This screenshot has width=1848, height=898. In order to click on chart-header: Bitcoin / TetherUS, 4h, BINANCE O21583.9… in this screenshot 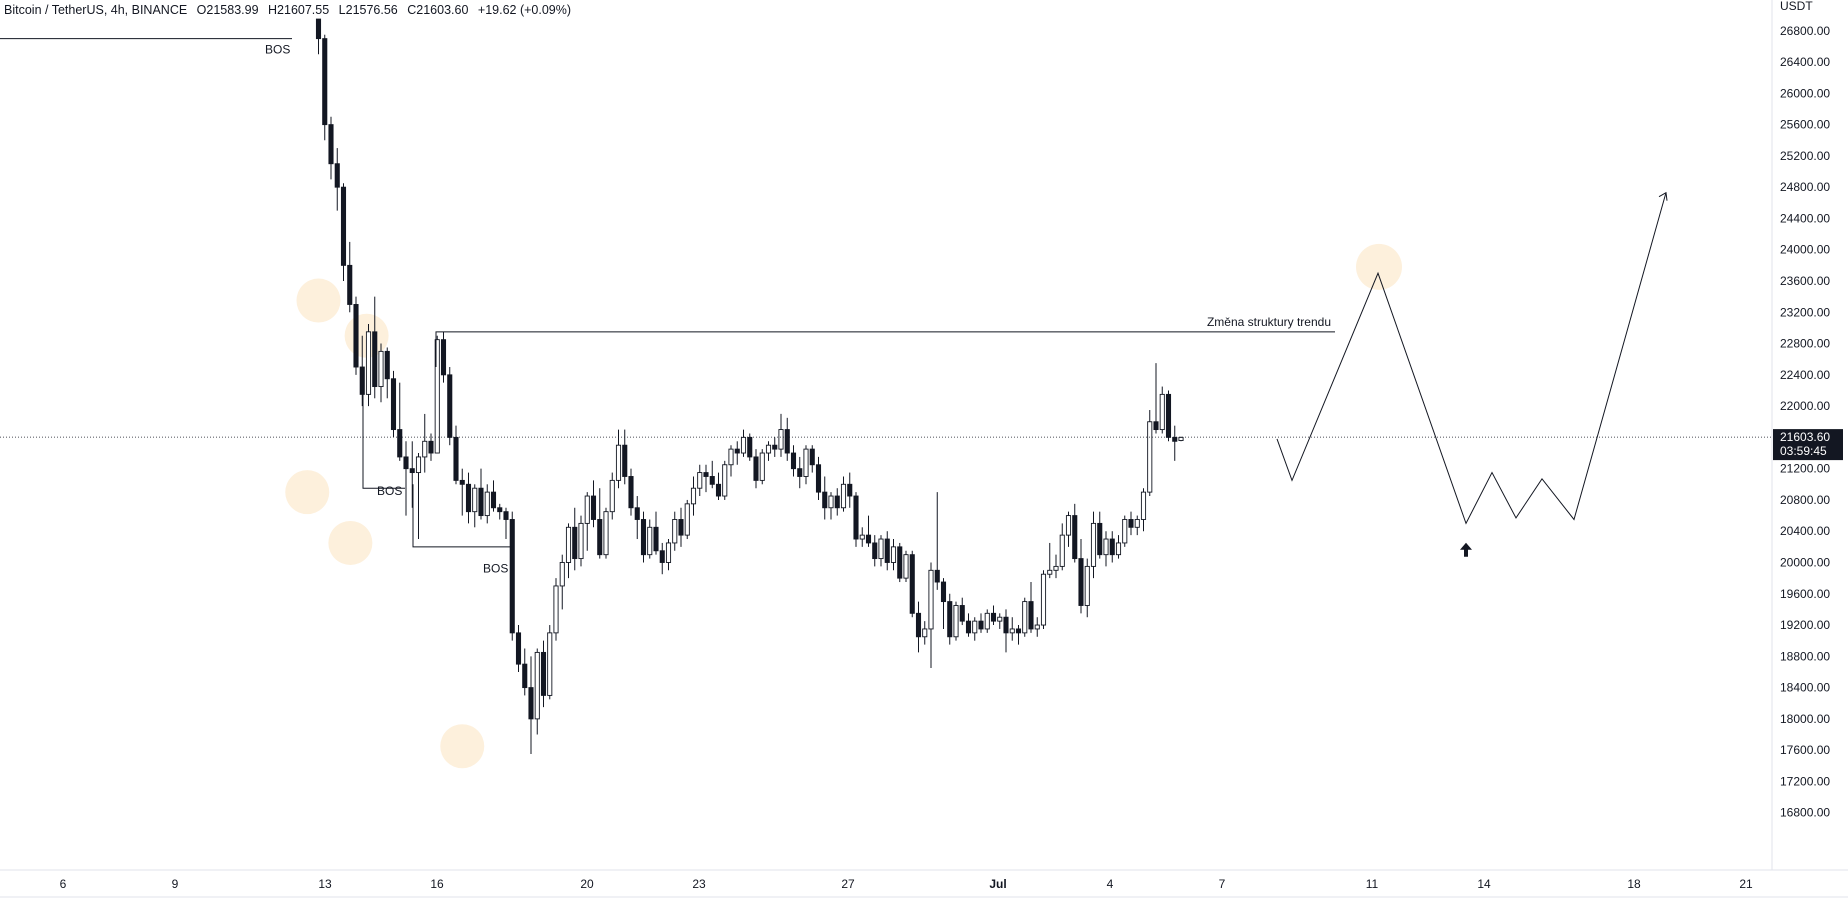, I will do `click(290, 10)`.